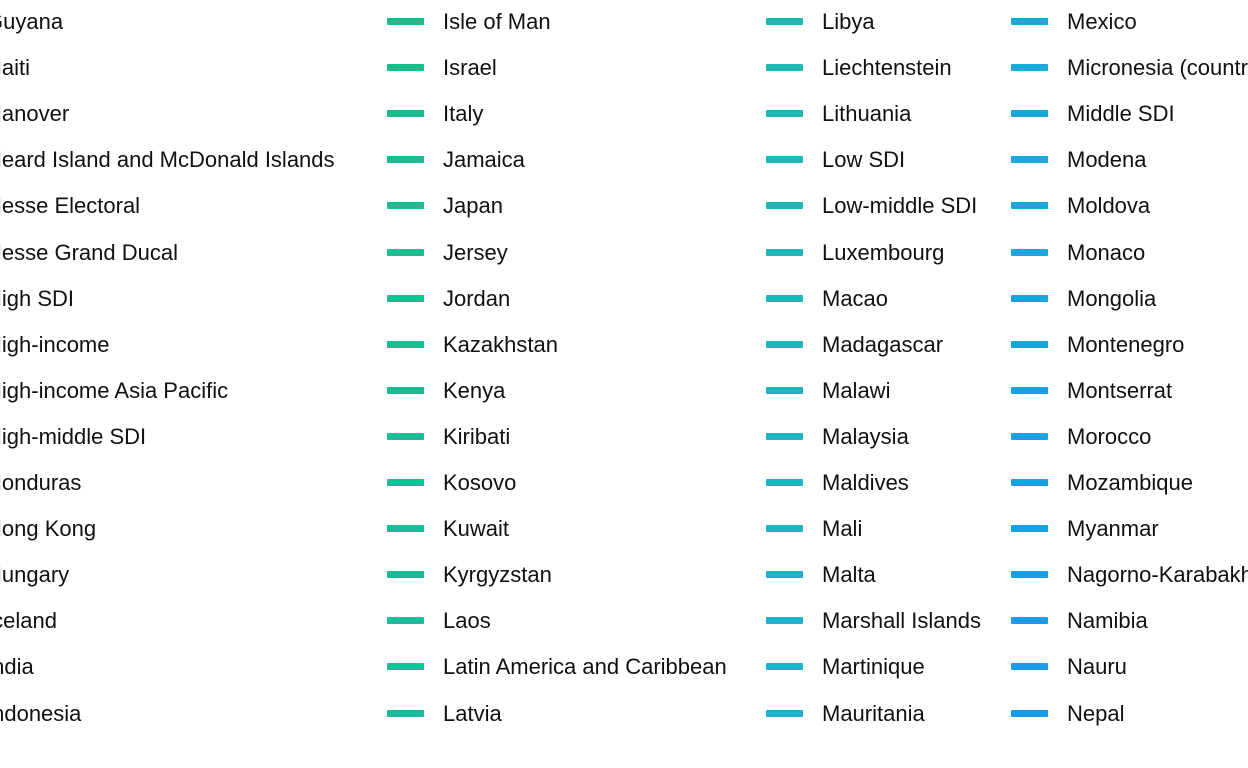 The image size is (1248, 768). I want to click on legend-label: Japan, so click(473, 206).